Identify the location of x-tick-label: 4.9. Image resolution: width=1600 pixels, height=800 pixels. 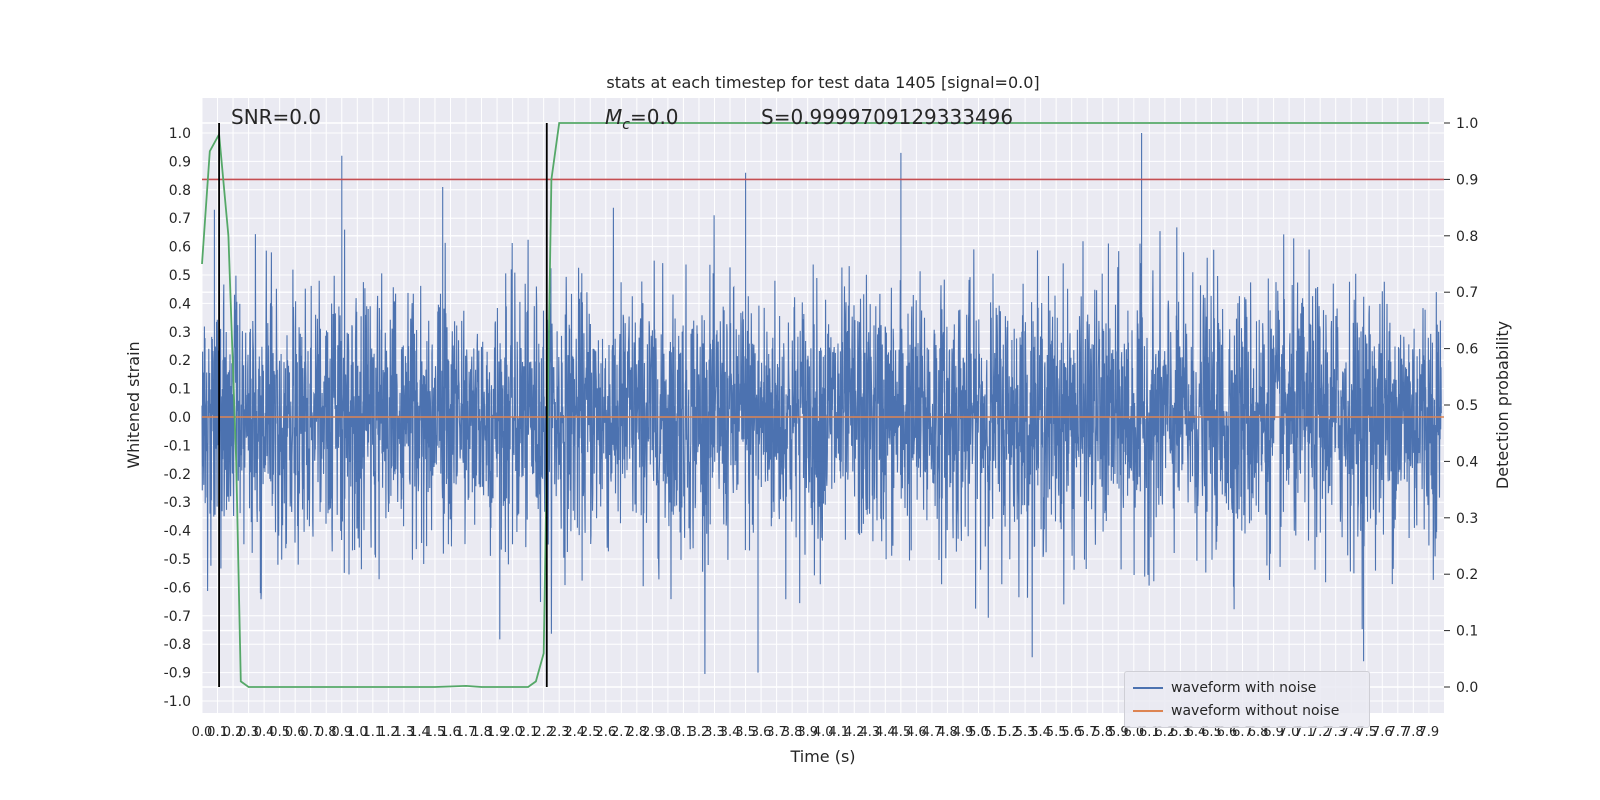
(963, 732).